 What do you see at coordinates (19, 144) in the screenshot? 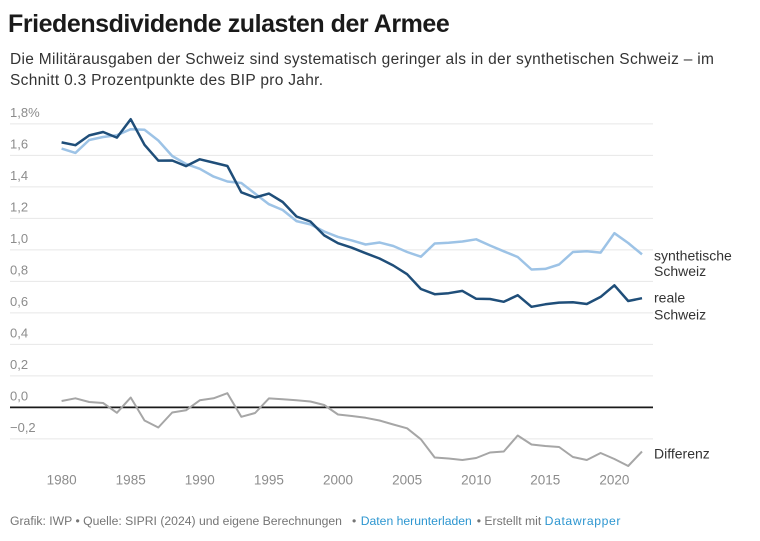
I see `svg-text: 1,6` at bounding box center [19, 144].